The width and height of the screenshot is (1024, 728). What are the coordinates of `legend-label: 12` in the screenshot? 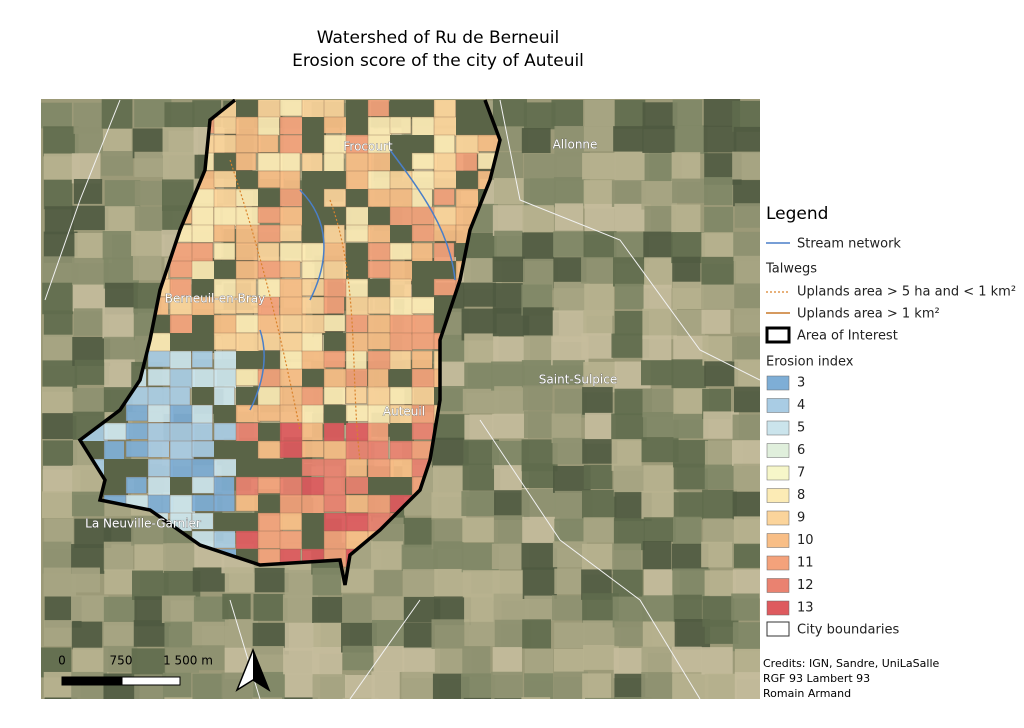 It's located at (805, 585).